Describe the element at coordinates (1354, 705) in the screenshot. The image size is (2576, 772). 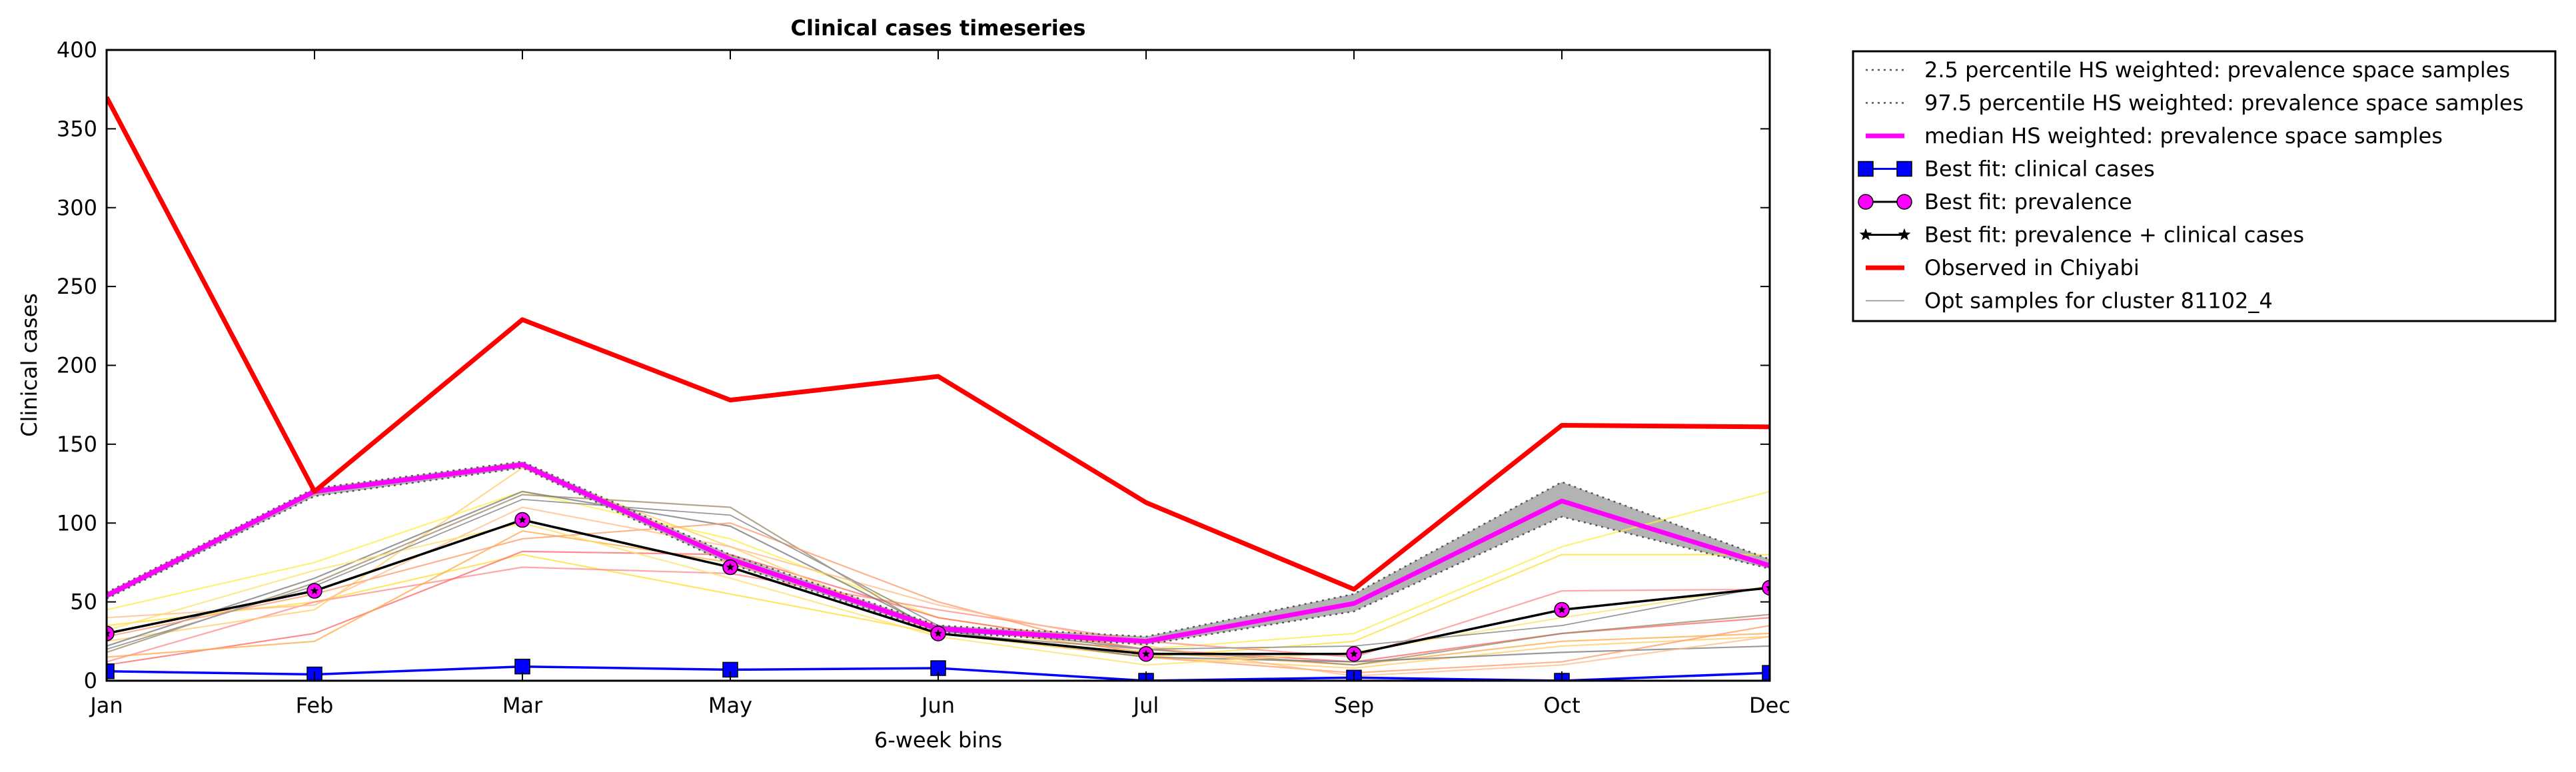
I see `x-tick-label: Sep` at that location.